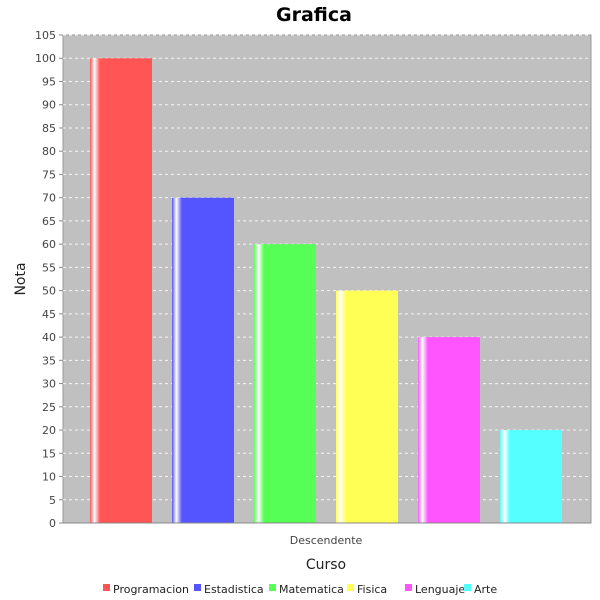 The image size is (600, 600). What do you see at coordinates (49, 291) in the screenshot?
I see `y-tick-label: 50` at bounding box center [49, 291].